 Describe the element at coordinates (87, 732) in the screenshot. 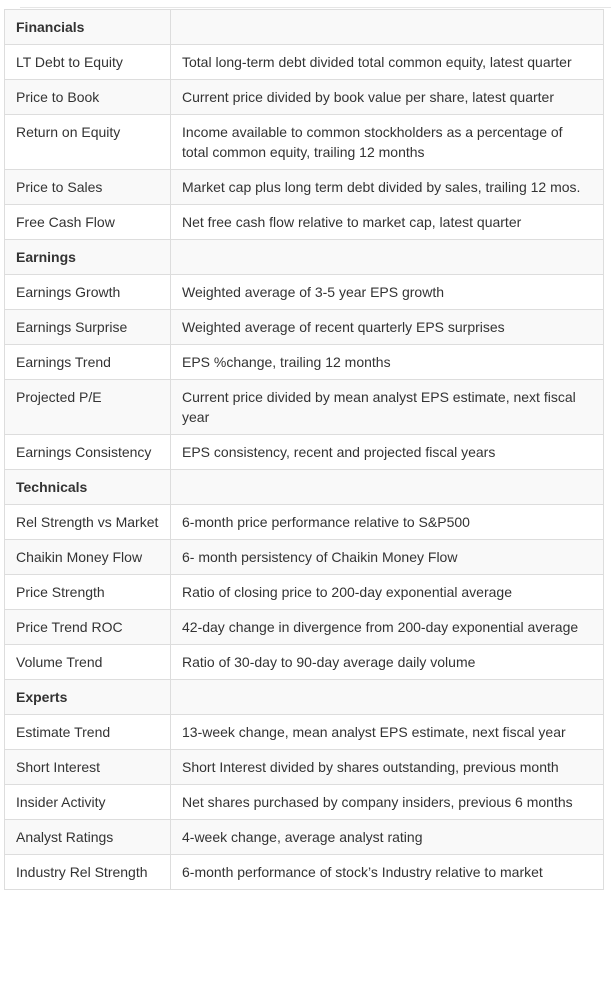

I see `factor-name: Estimate Trend` at that location.